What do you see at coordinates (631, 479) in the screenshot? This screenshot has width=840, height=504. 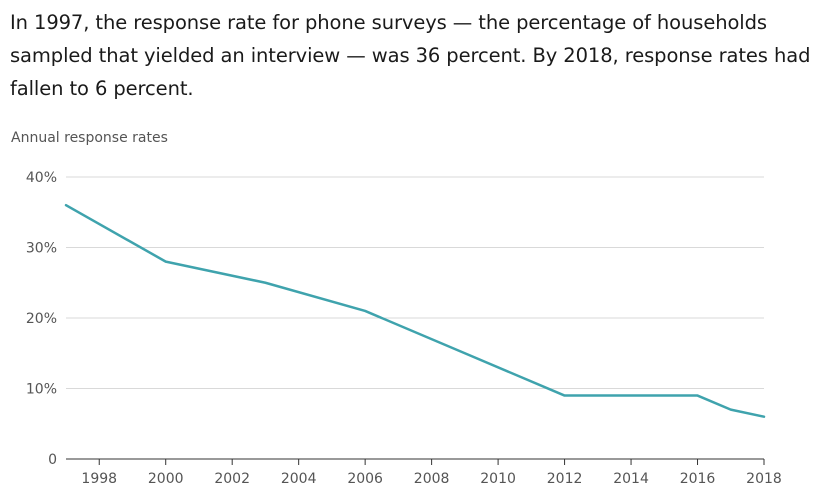 I see `x-tick-label: 2014` at bounding box center [631, 479].